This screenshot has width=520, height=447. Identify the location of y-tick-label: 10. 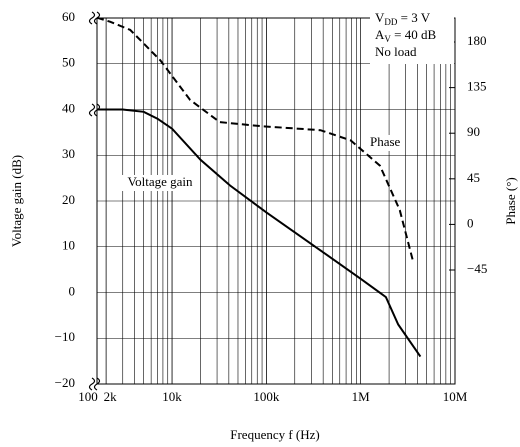
(68, 245).